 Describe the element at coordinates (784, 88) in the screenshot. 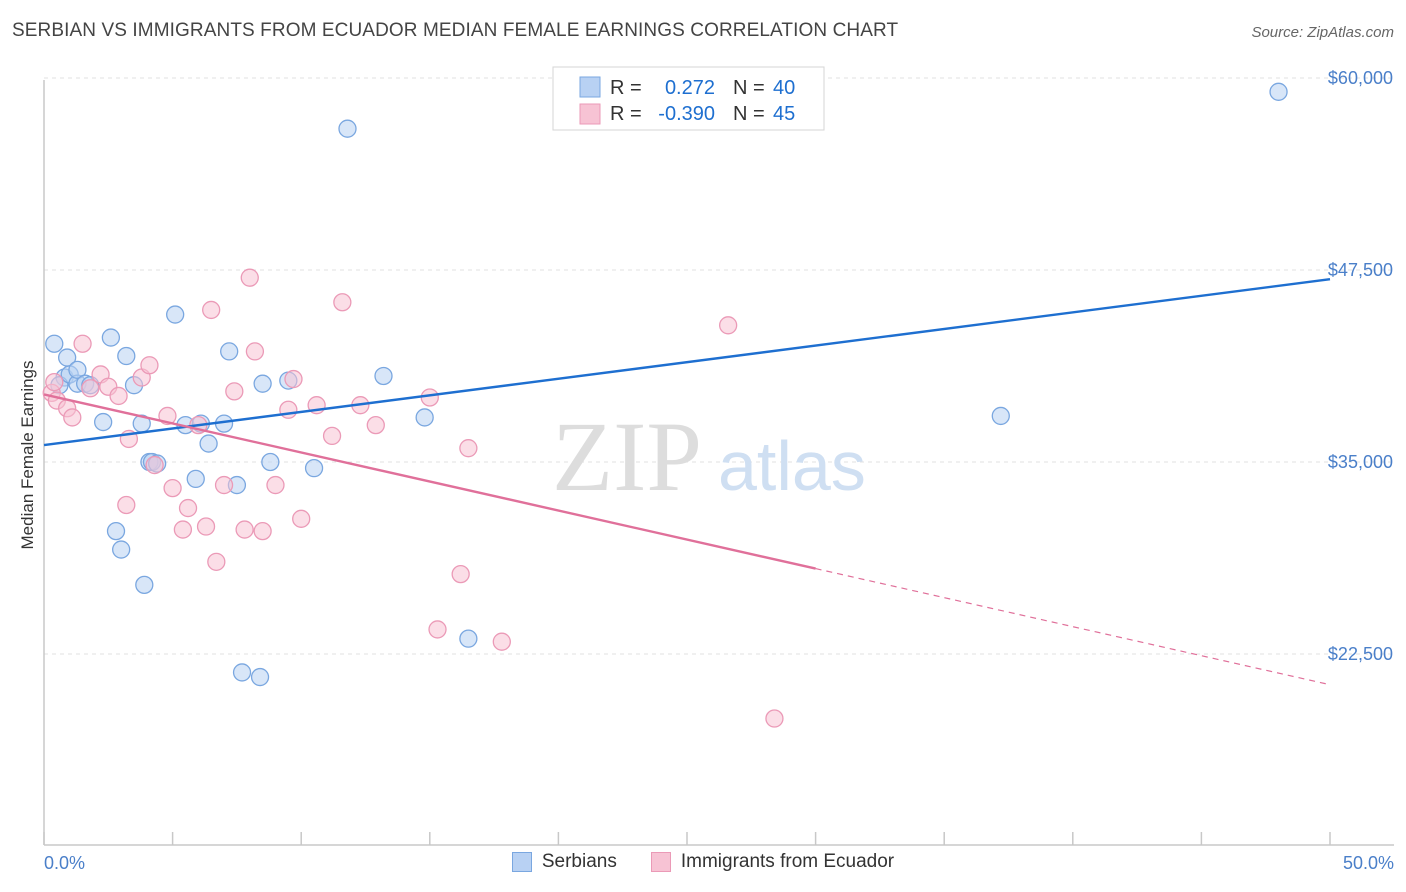

I see `legend-n-value-blue: 40` at that location.